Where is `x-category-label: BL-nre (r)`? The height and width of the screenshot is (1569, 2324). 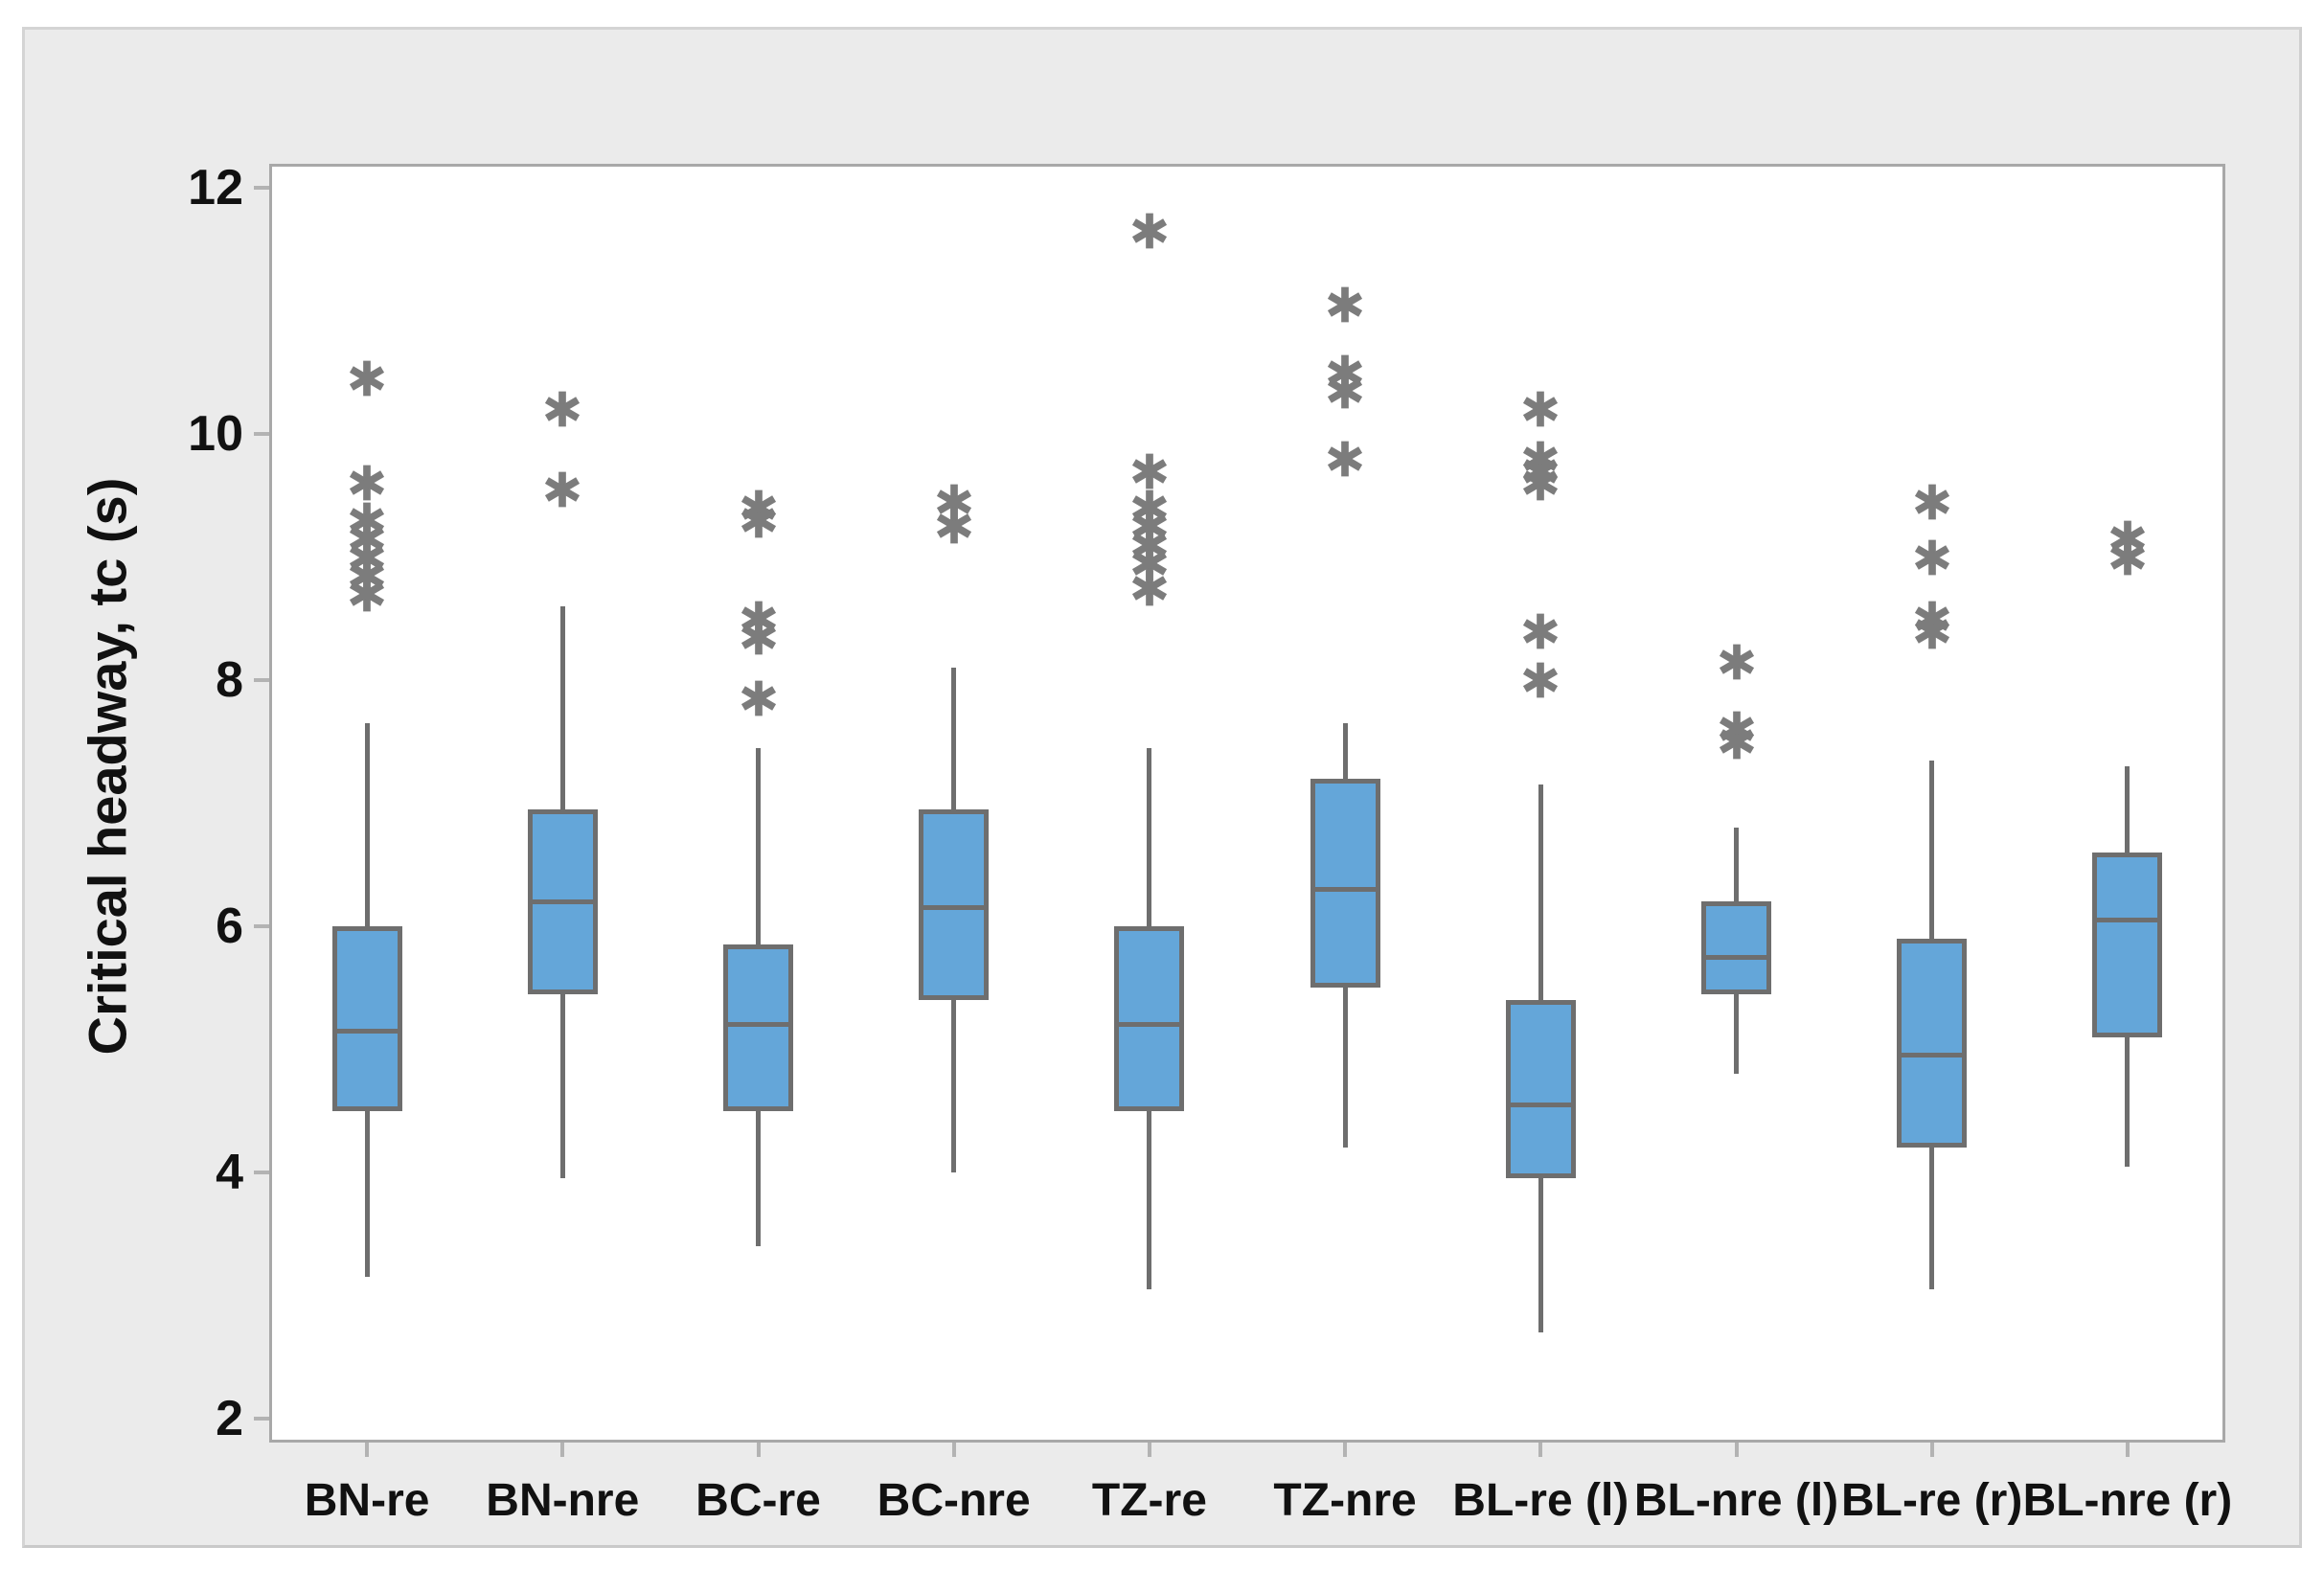
x-category-label: BL-nre (r) is located at coordinates (2127, 1501).